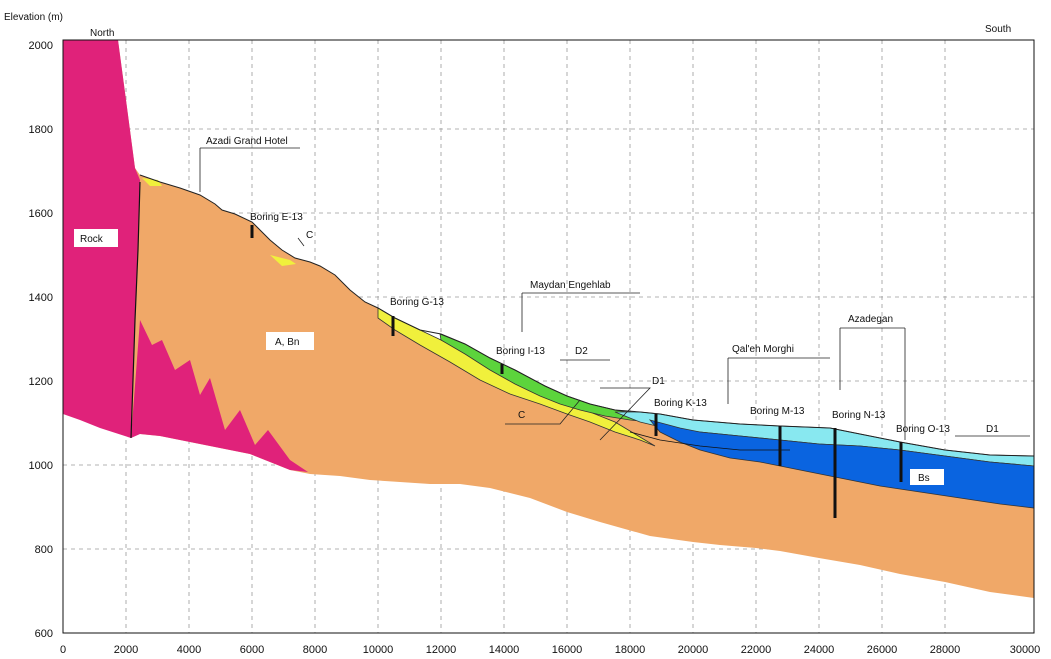 The image size is (1051, 659). Describe the element at coordinates (658, 381) in the screenshot. I see `d1-mid-label: D1` at that location.